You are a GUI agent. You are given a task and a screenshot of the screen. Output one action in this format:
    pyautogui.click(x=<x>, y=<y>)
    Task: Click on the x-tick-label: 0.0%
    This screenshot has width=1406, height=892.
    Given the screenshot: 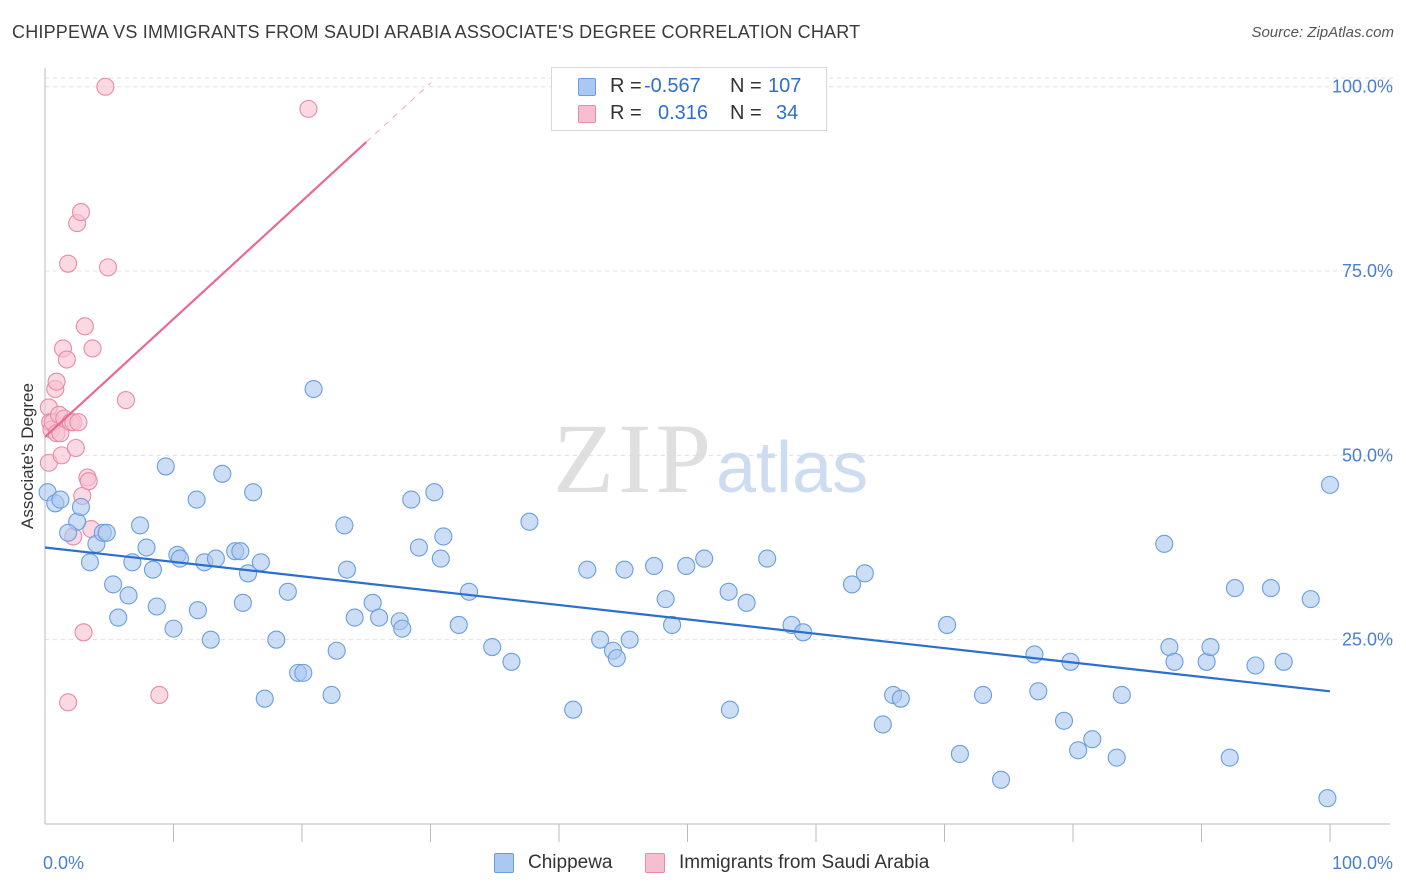 What is the action you would take?
    pyautogui.click(x=63, y=863)
    